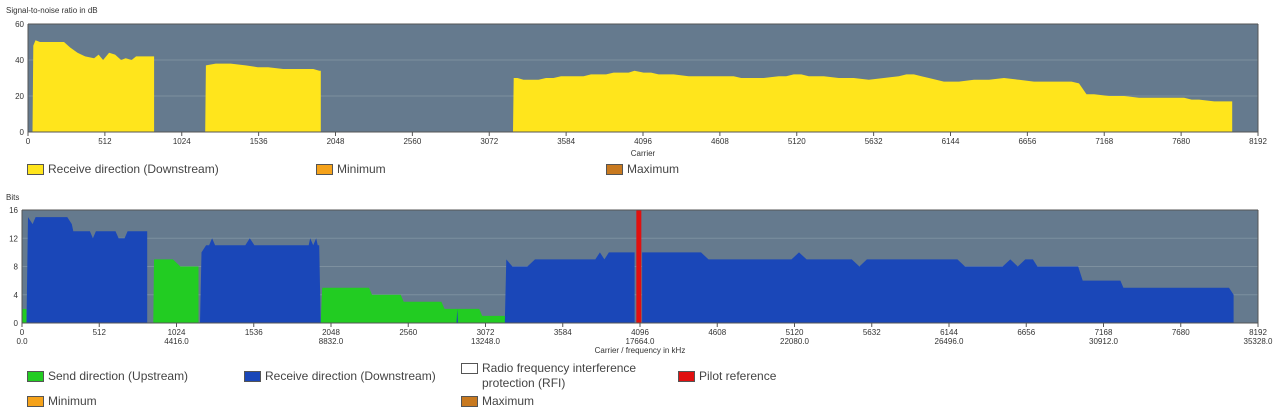 Image resolution: width=1280 pixels, height=419 pixels. What do you see at coordinates (653, 169) in the screenshot?
I see `legend-label-snr-maximum: Maximum` at bounding box center [653, 169].